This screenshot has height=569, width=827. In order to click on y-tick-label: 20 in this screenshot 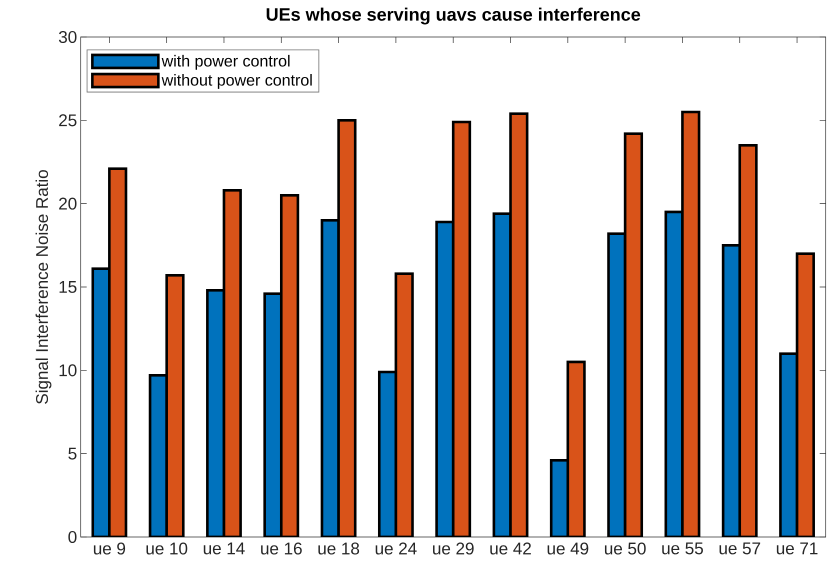, I will do `click(68, 204)`.